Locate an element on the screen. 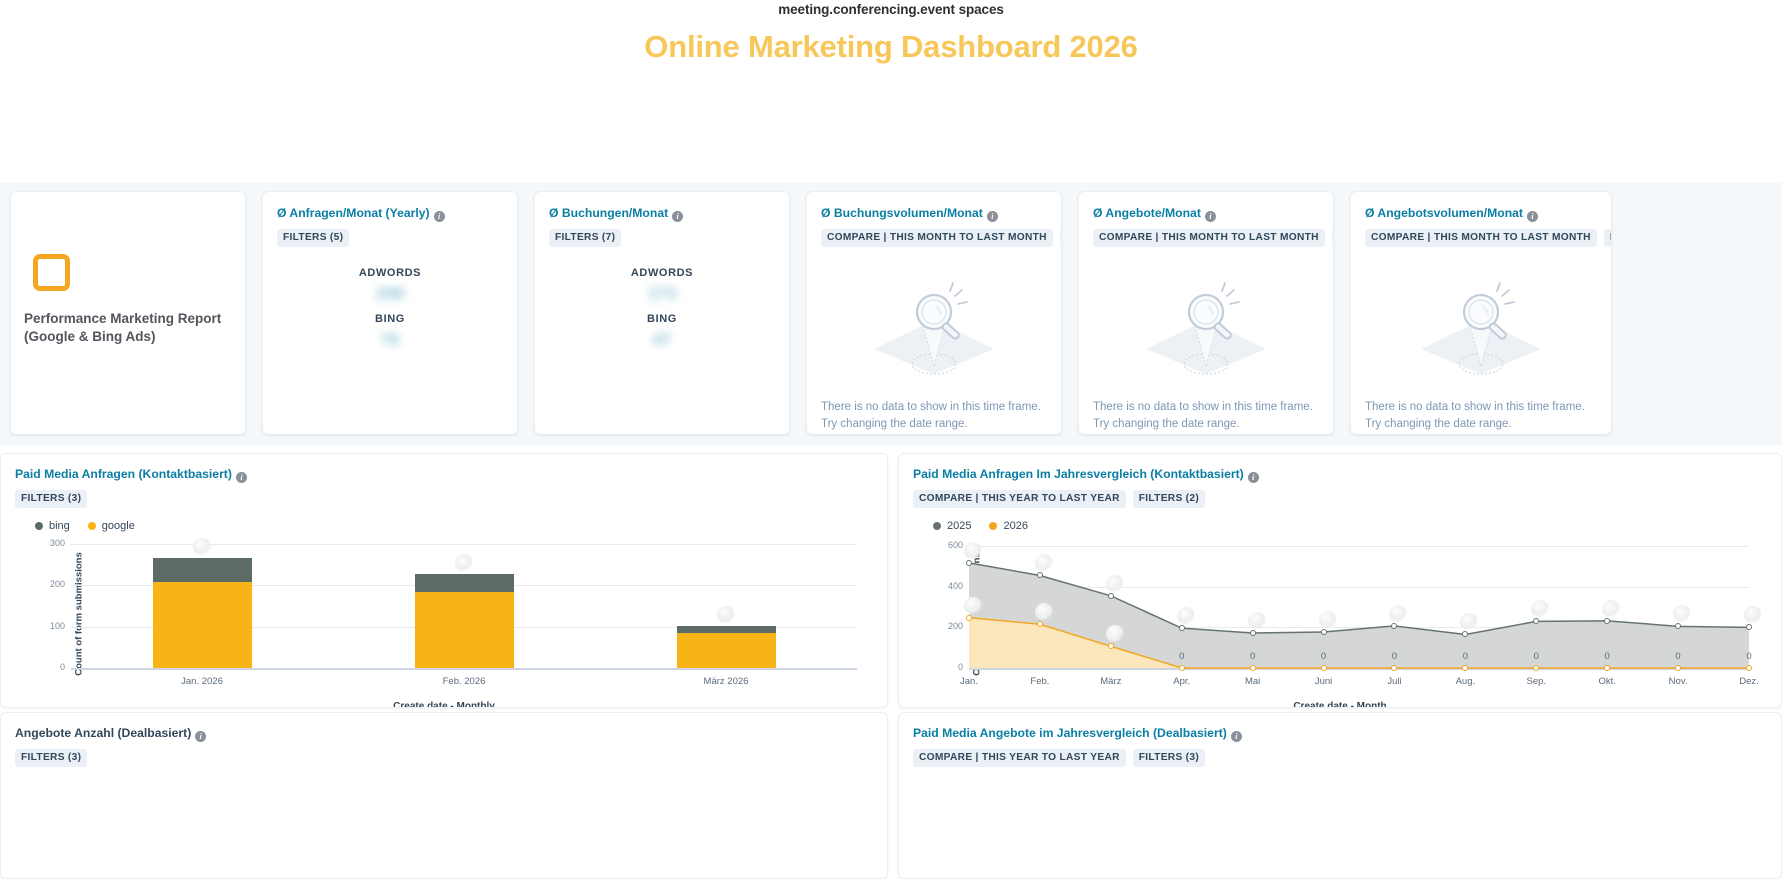  filters-chip: FILTERS (5) is located at coordinates (313, 238).